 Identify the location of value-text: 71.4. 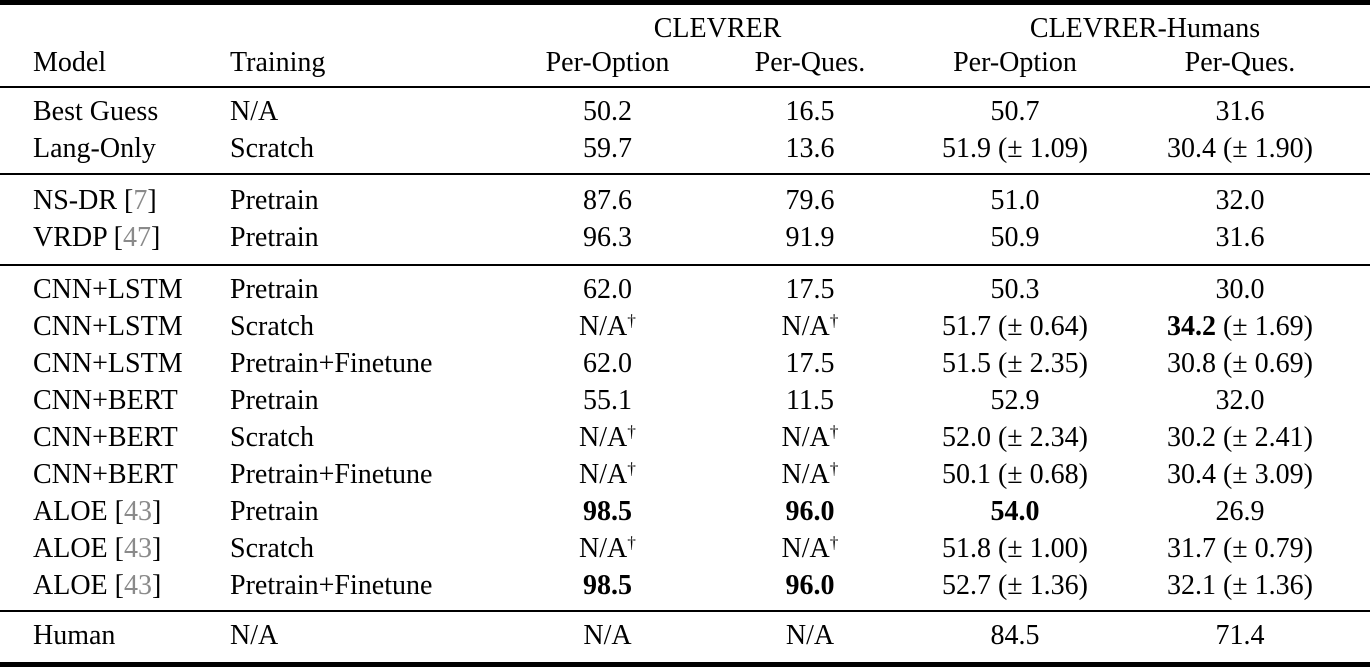
(1240, 635).